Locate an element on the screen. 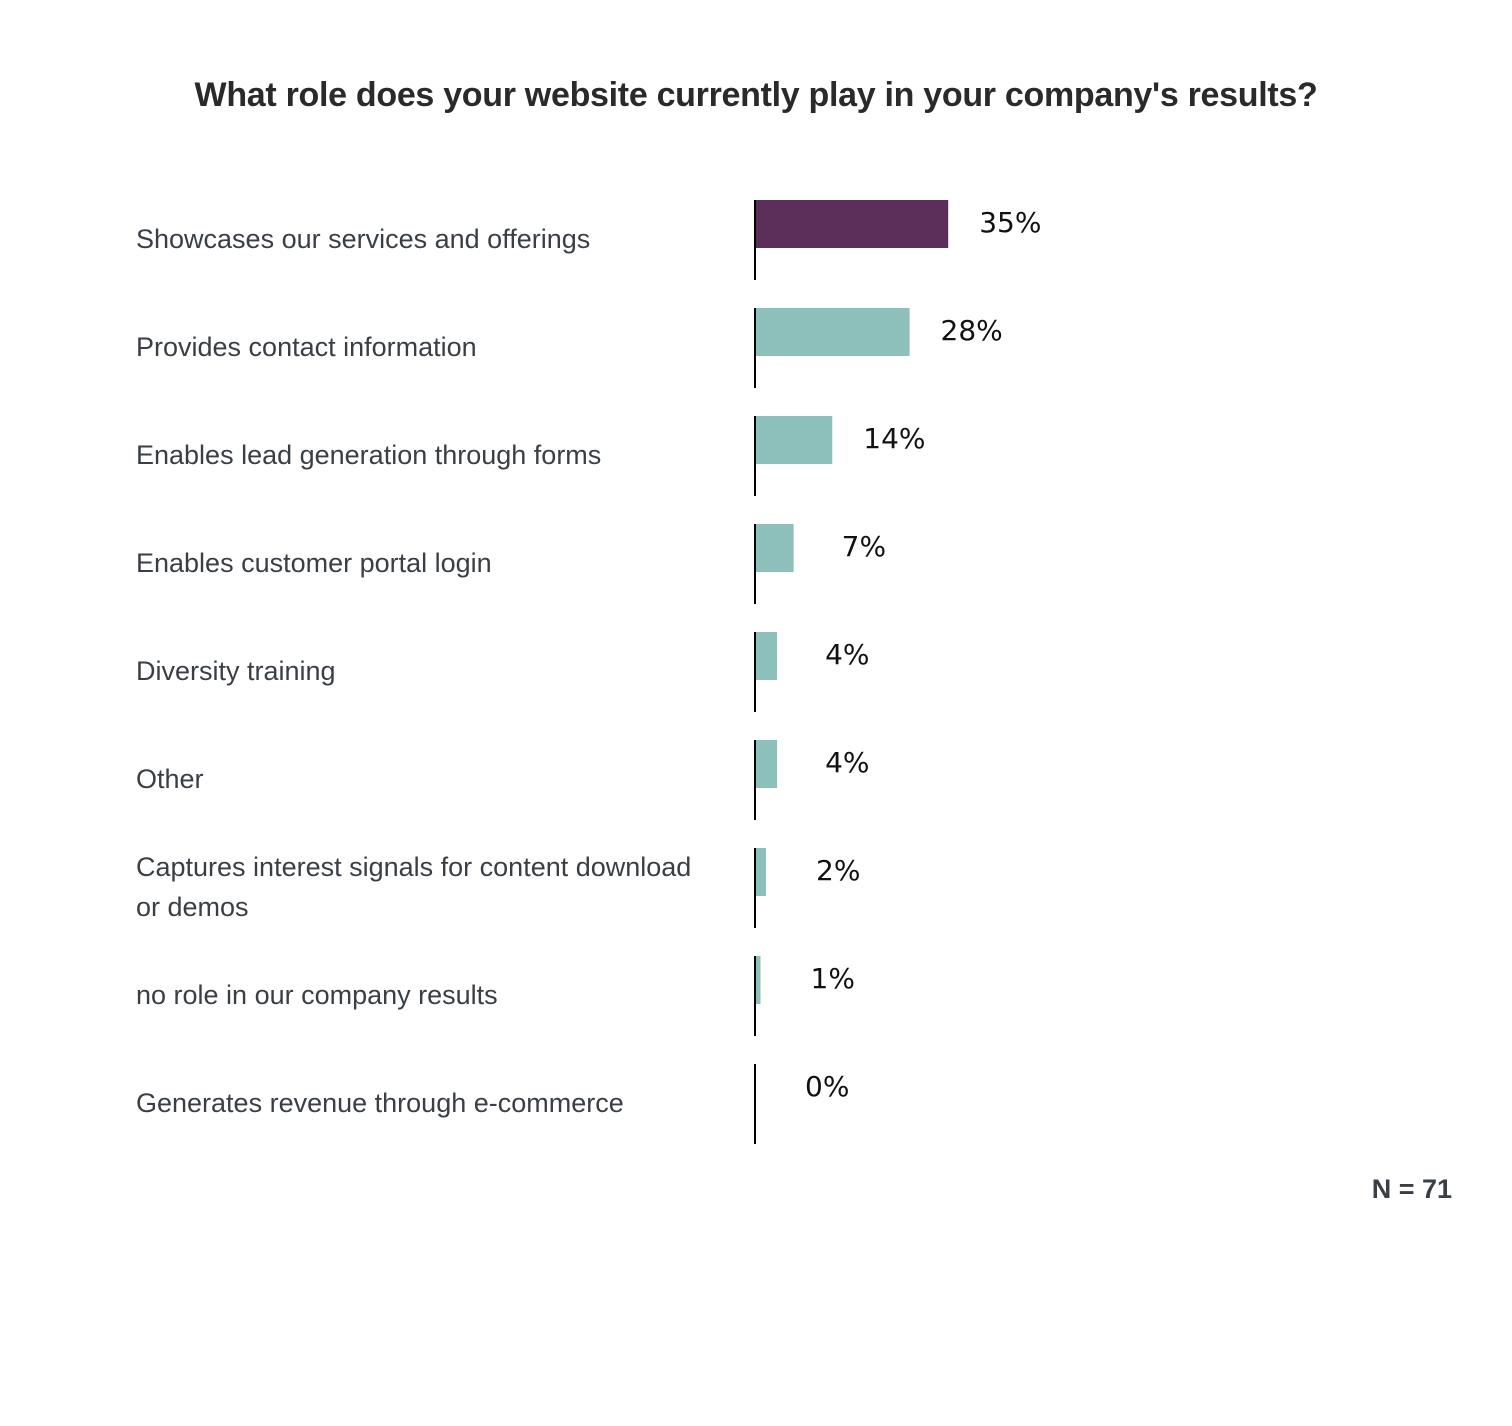 The height and width of the screenshot is (1426, 1512). value-label-8: 0% is located at coordinates (827, 1086).